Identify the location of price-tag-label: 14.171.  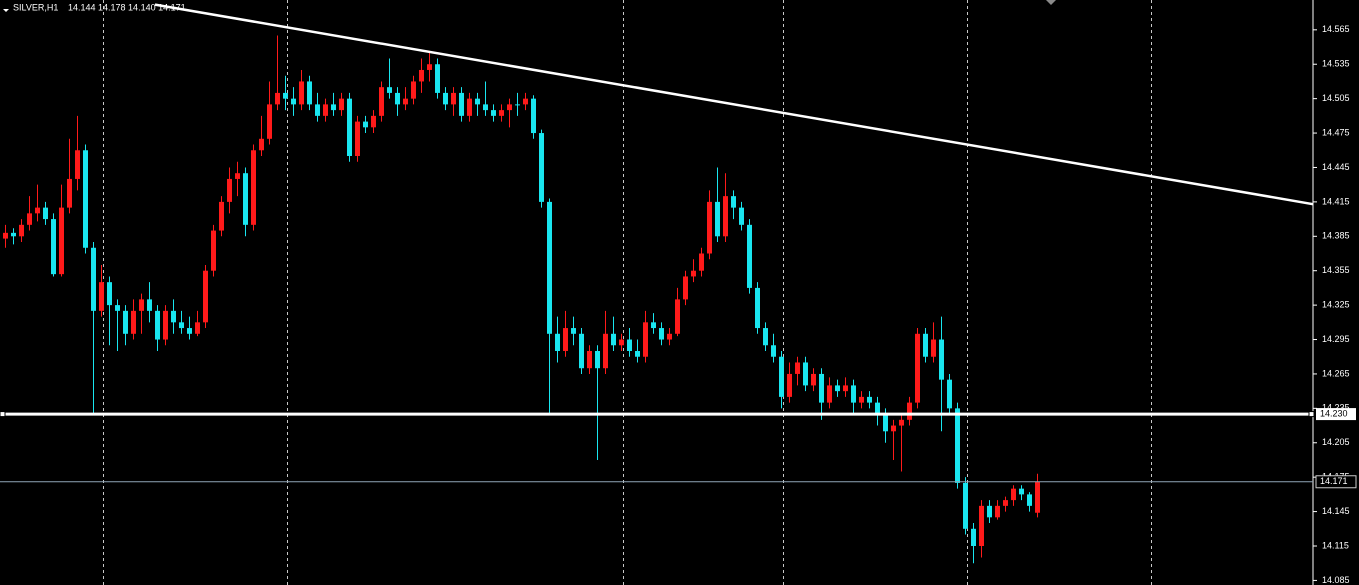
(1334, 481).